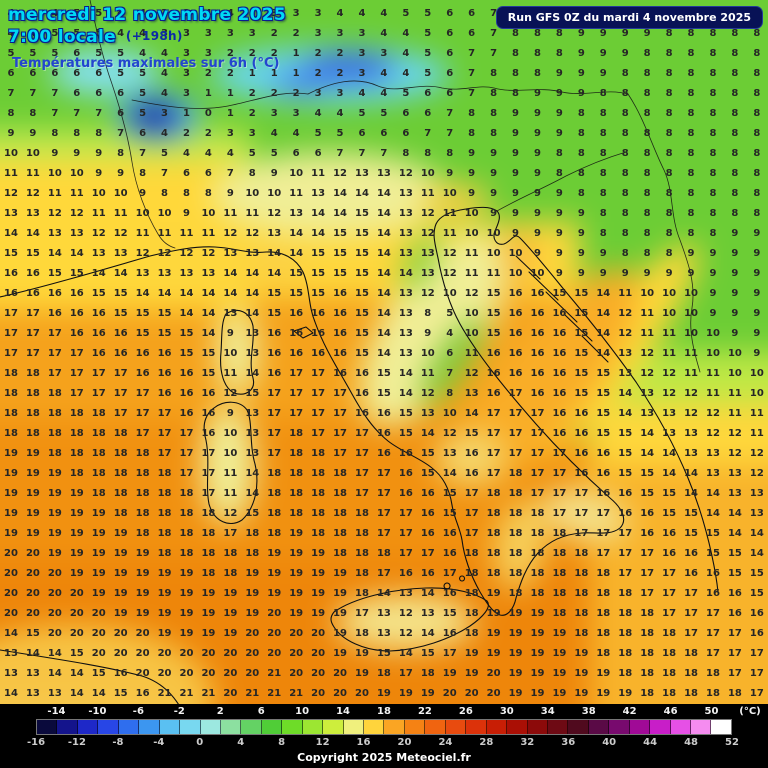  Describe the element at coordinates (384, 94) in the screenshot. I see `grid-row: 7 7 7 6 6 6 5 4 3 1 1 2 2 2 3 3 4 4 5 6 6 7 8 8 9 9 9 8 8 8 8 8 8 8 8` at that location.